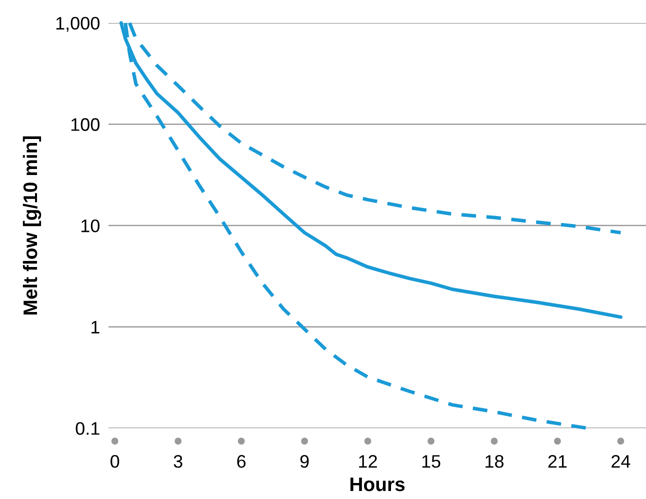 Image resolution: width=646 pixels, height=499 pixels. Describe the element at coordinates (495, 461) in the screenshot. I see `x-tick-label: 18` at that location.